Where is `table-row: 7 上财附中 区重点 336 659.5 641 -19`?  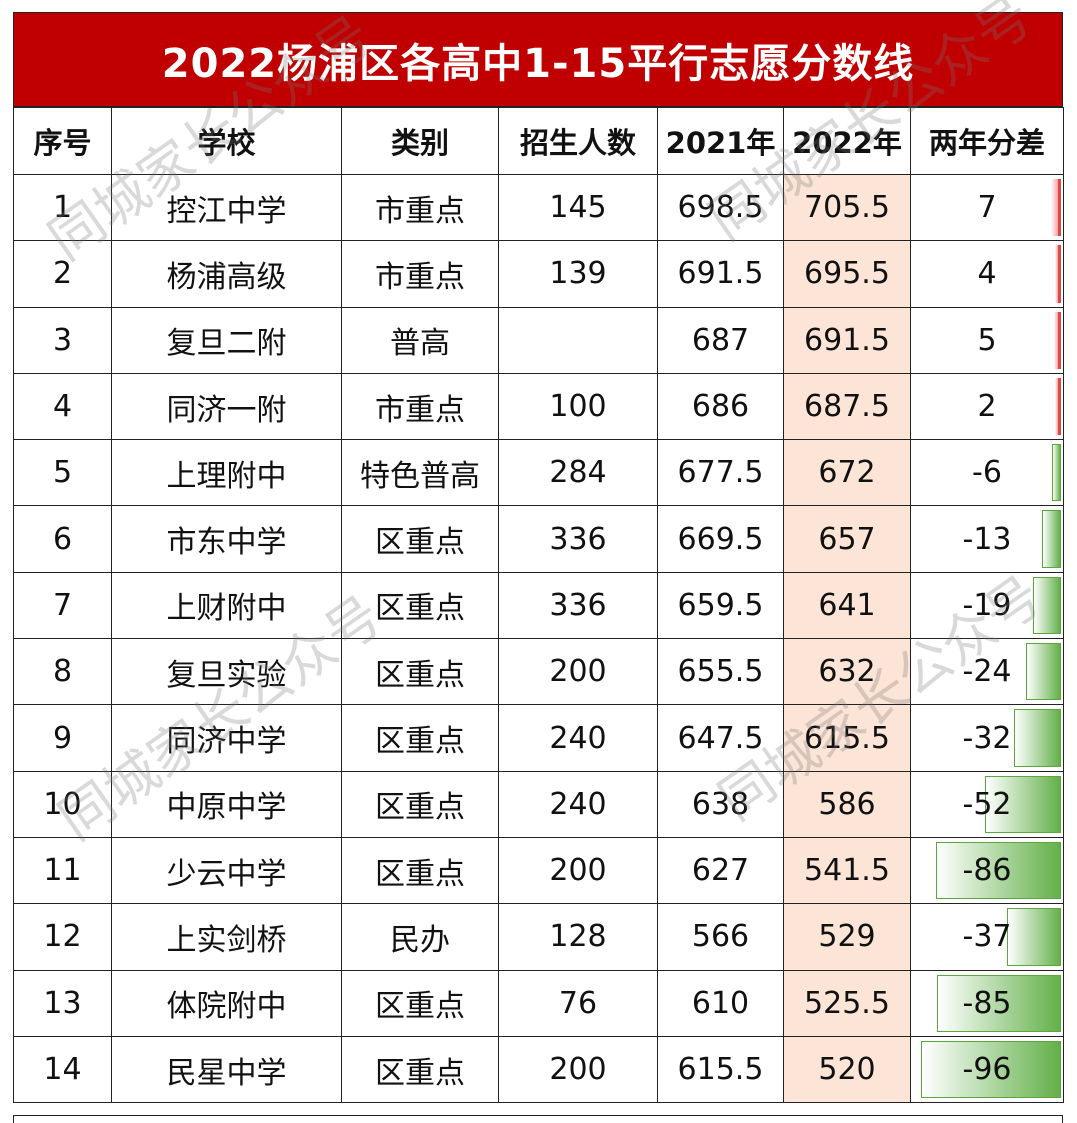
table-row: 7 上财附中 区重点 336 659.5 641 -19 is located at coordinates (538, 605).